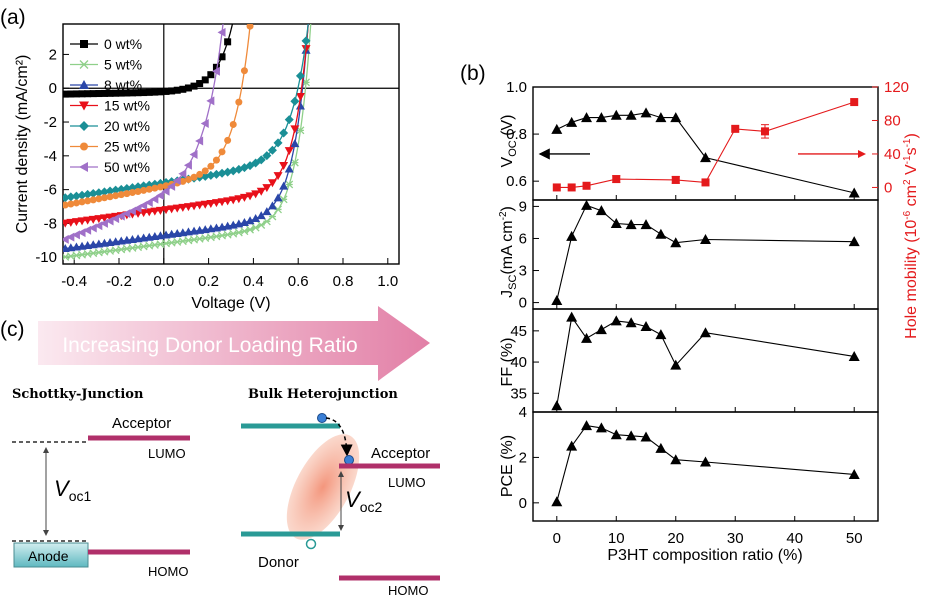 The image size is (932, 602). Describe the element at coordinates (163, 281) in the screenshot. I see `iv-x-tick-label: 0.0` at that location.